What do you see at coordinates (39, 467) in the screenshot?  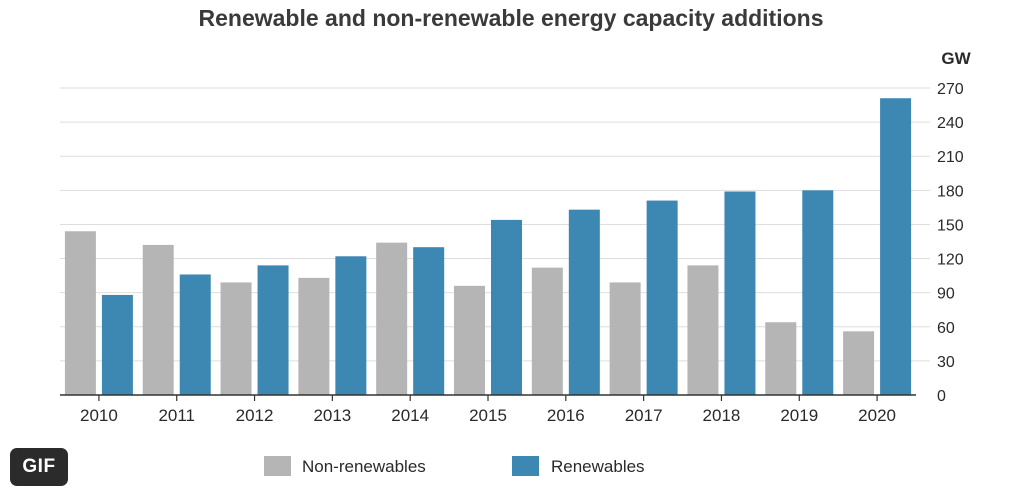 I see `gif-badge: GIF` at bounding box center [39, 467].